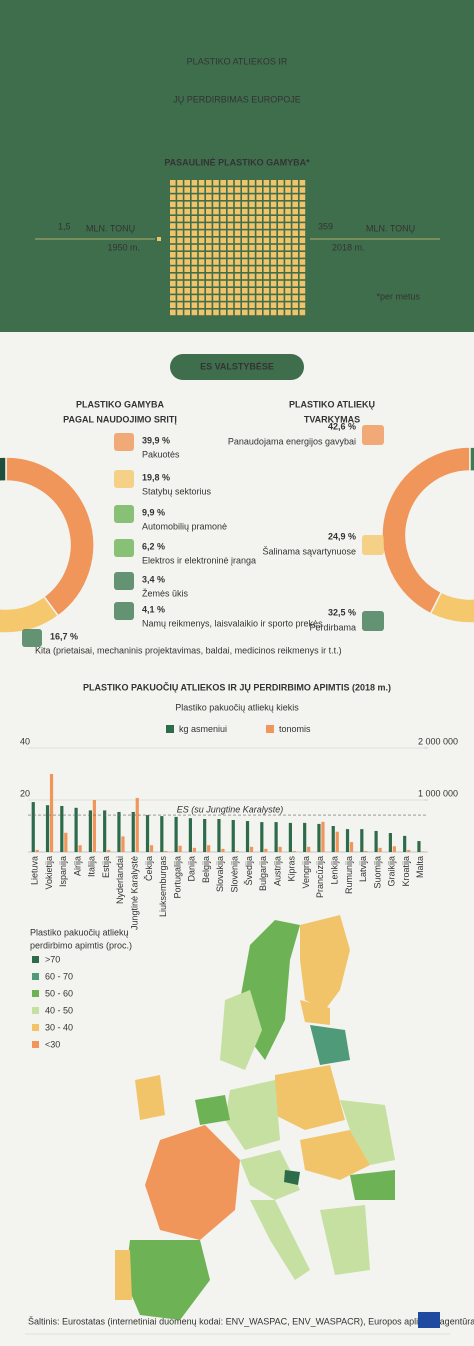 This screenshot has width=474, height=1346. I want to click on x-tick-label: Latvija, so click(363, 869).